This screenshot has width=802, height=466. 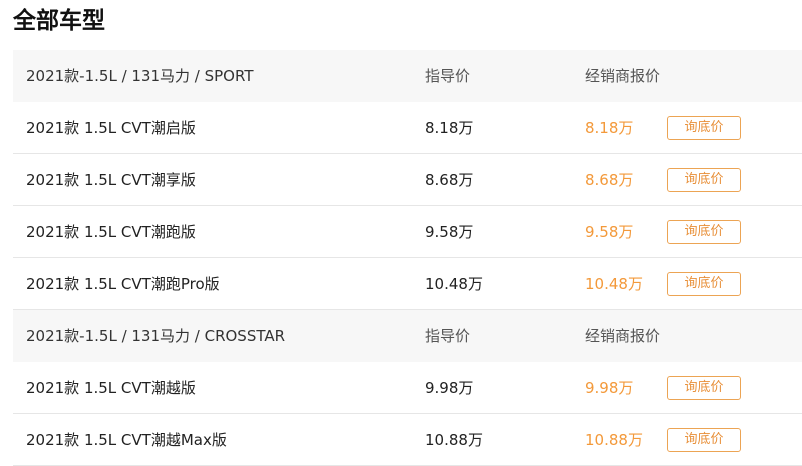 What do you see at coordinates (407, 232) in the screenshot?
I see `table-row: 2021款 1.5L CVT潮跑版 9.58万 9.58万 询底价` at bounding box center [407, 232].